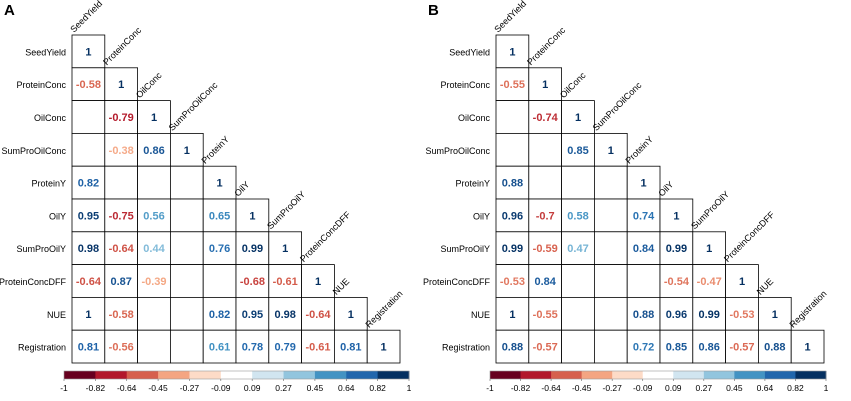  I want to click on correlation-value: 0.95, so click(252, 315).